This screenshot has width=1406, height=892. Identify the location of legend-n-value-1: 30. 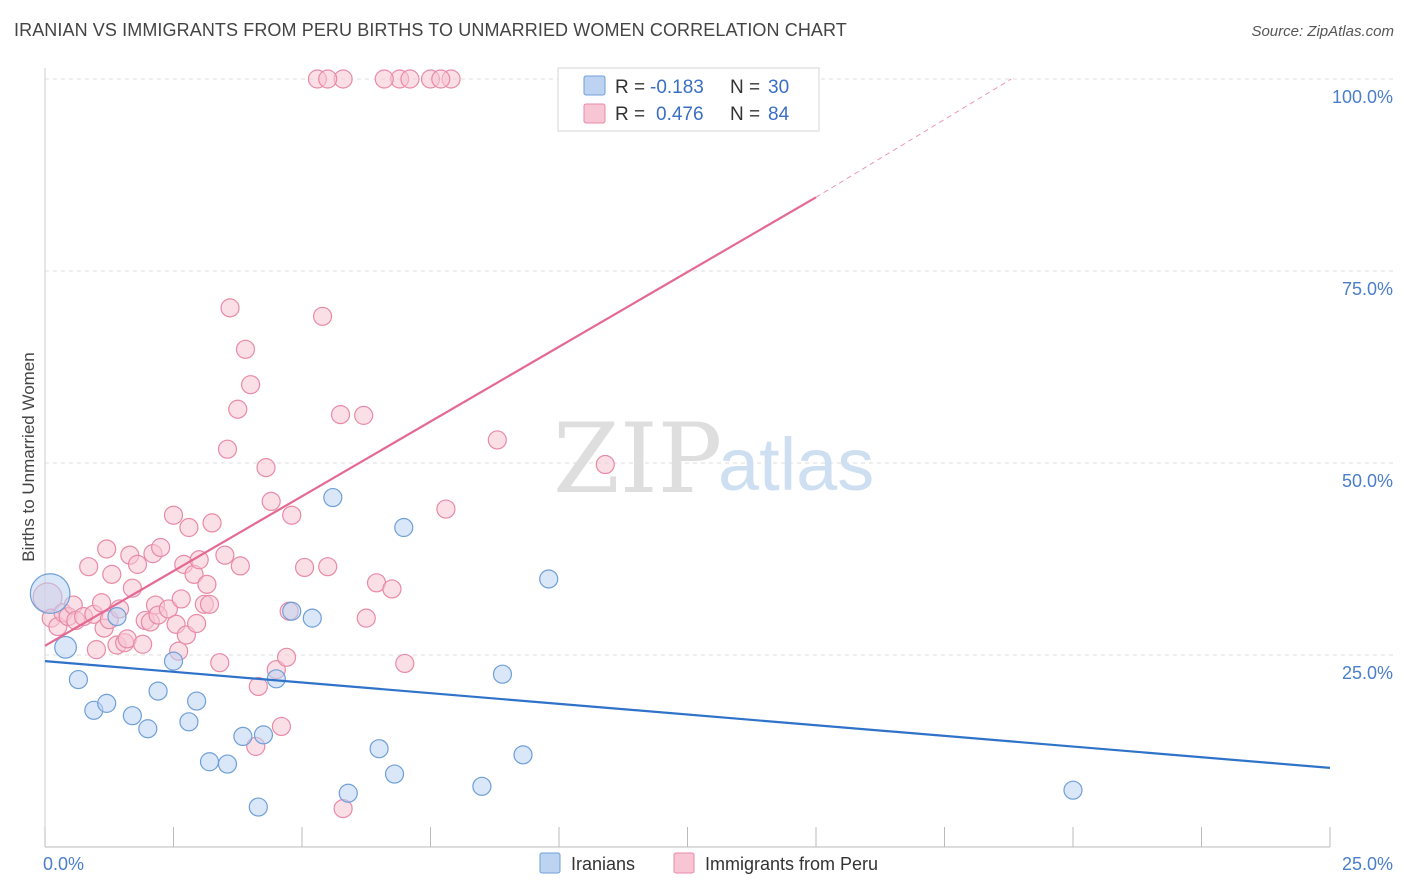
(778, 87).